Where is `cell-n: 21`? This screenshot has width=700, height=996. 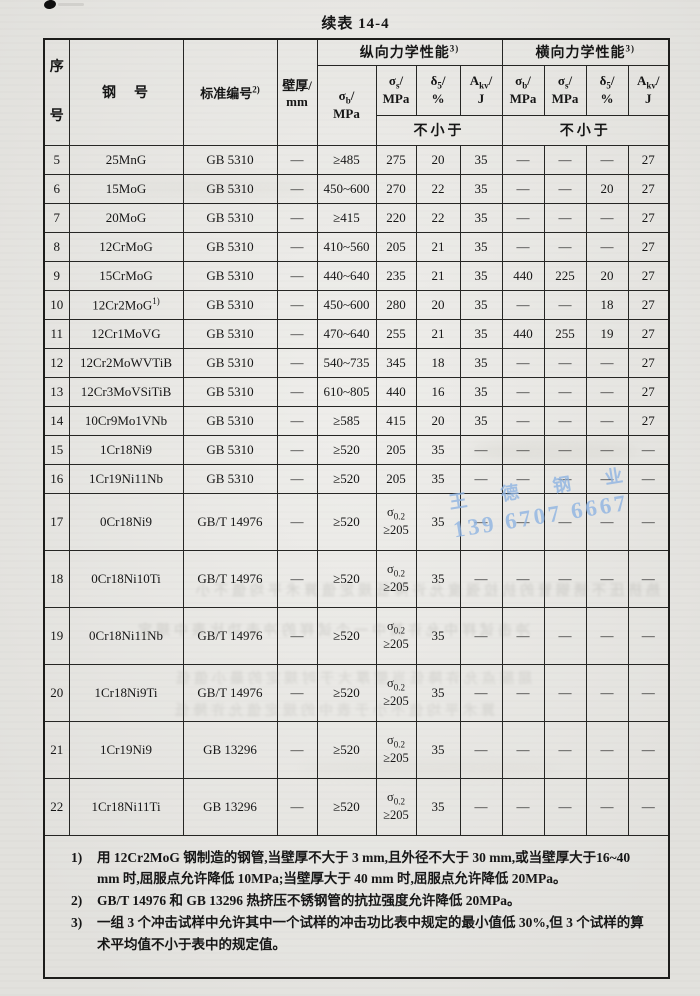 cell-n: 21 is located at coordinates (56, 749).